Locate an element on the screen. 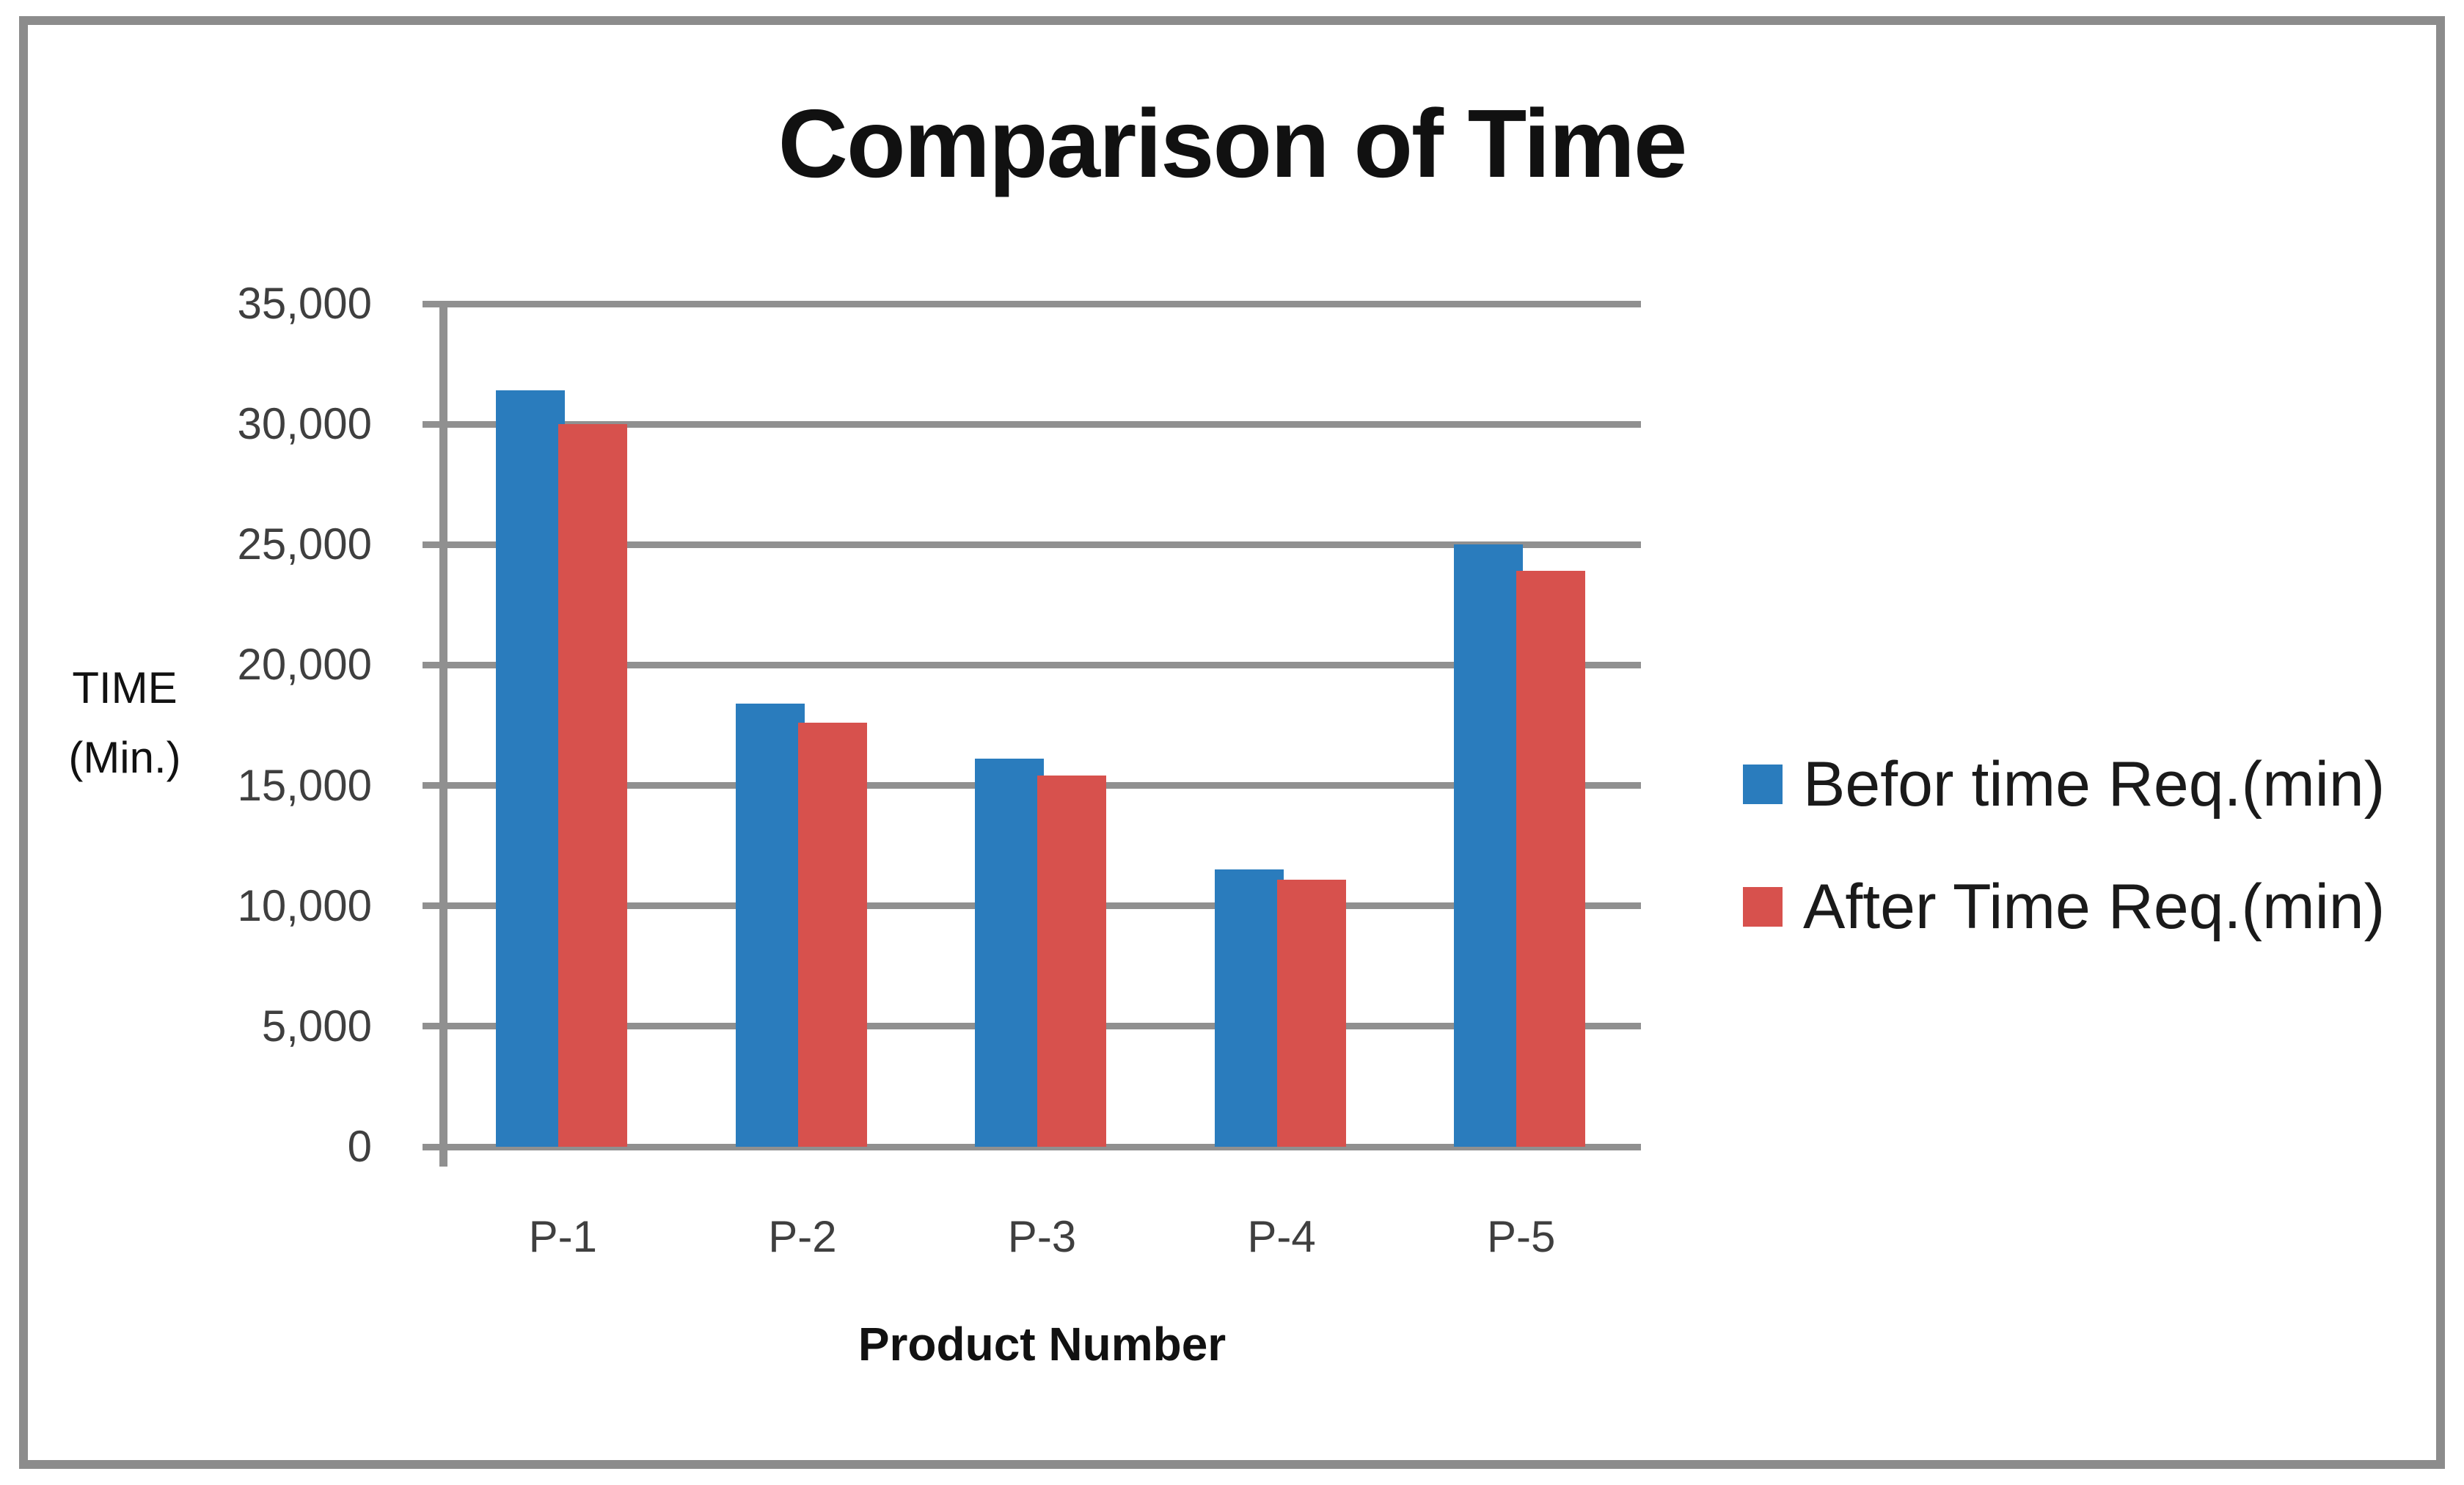 The width and height of the screenshot is (2464, 1485). x-tick-label-P-4: P-4 is located at coordinates (1281, 1236).